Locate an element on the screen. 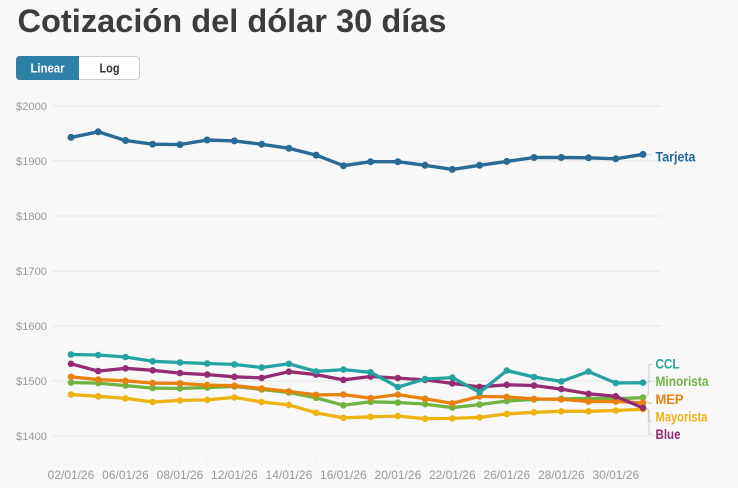  svg-text: Log is located at coordinates (110, 69).